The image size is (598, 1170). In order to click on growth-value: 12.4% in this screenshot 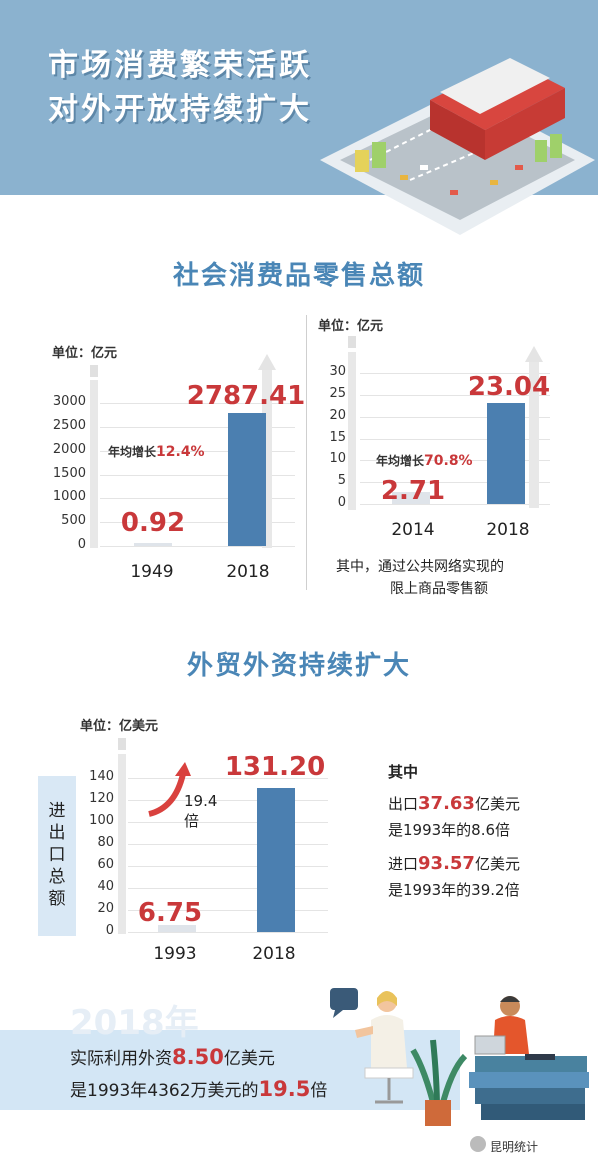, I will do `click(180, 452)`.